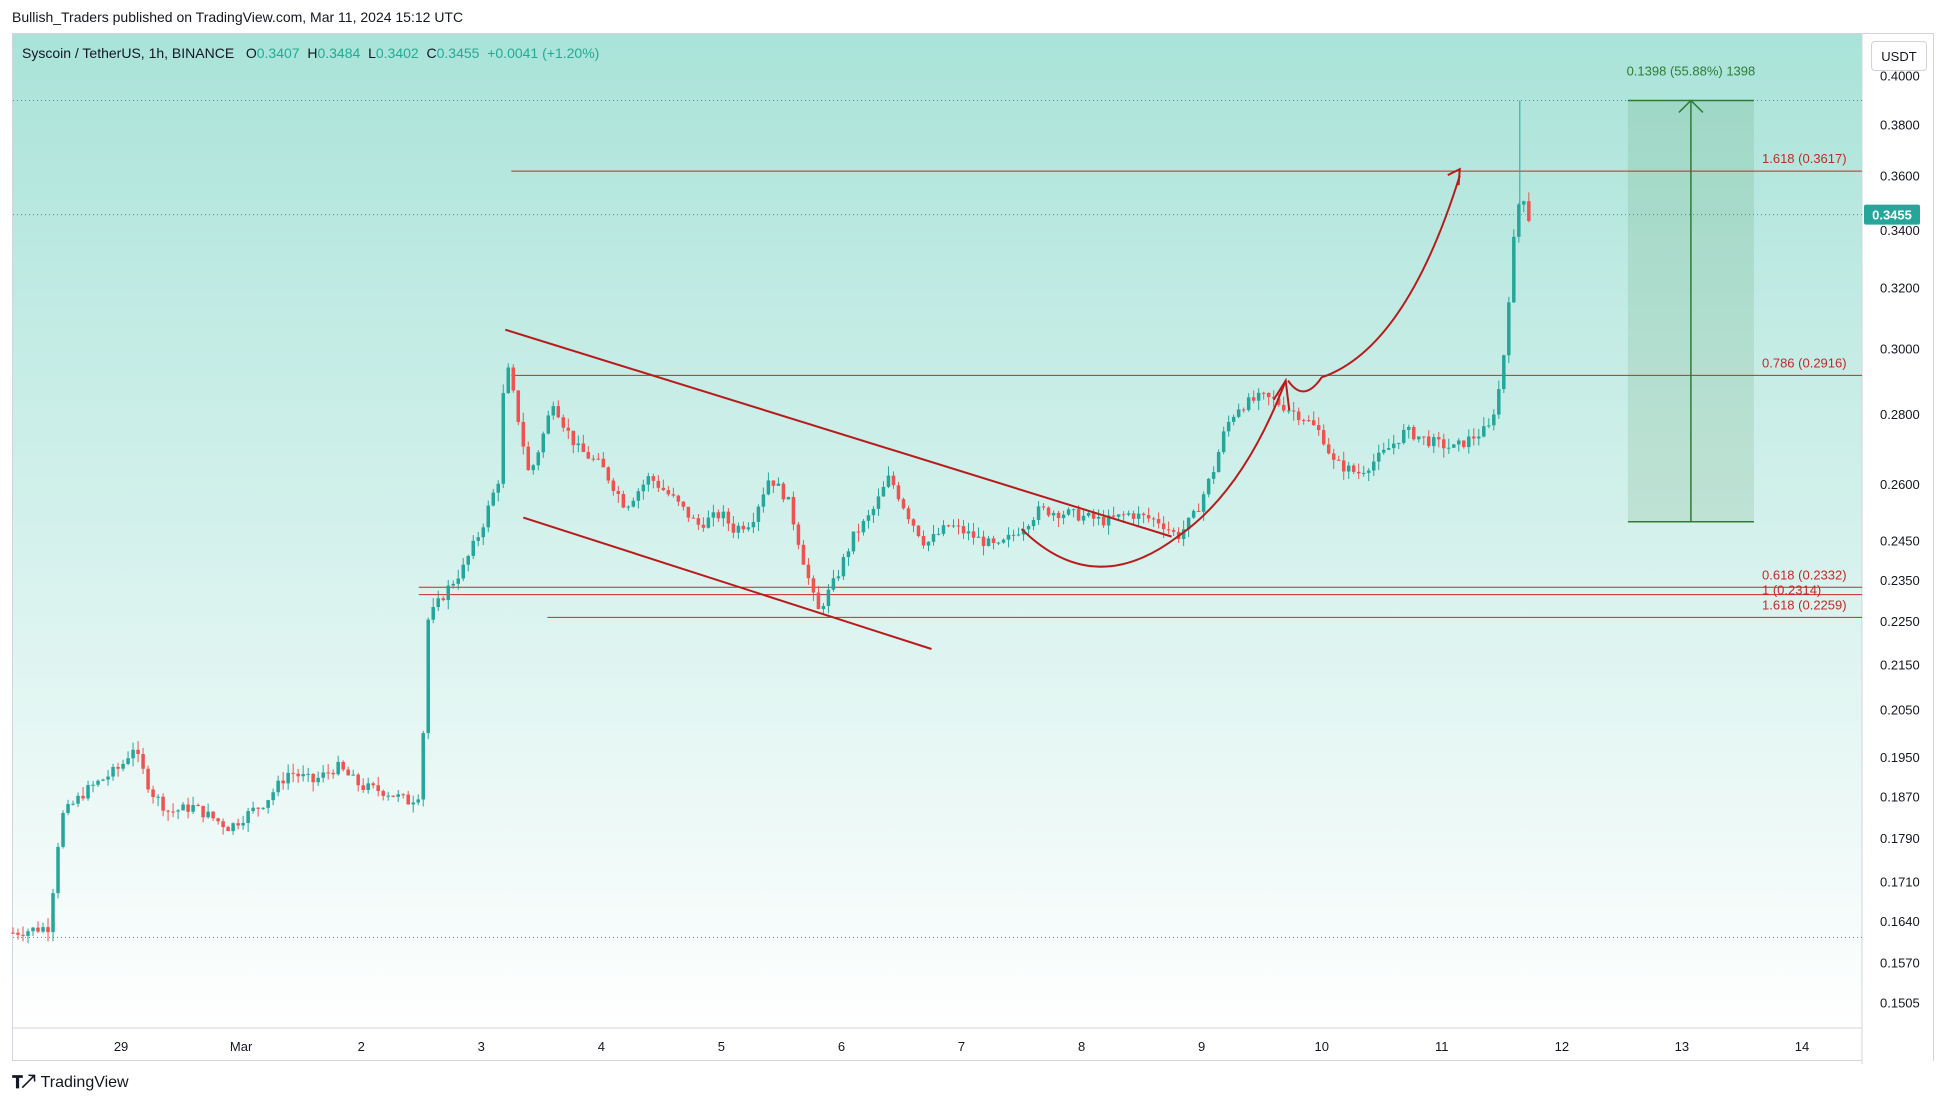 This screenshot has width=1946, height=1105. I want to click on y-tick-label: 0.2600, so click(1900, 484).